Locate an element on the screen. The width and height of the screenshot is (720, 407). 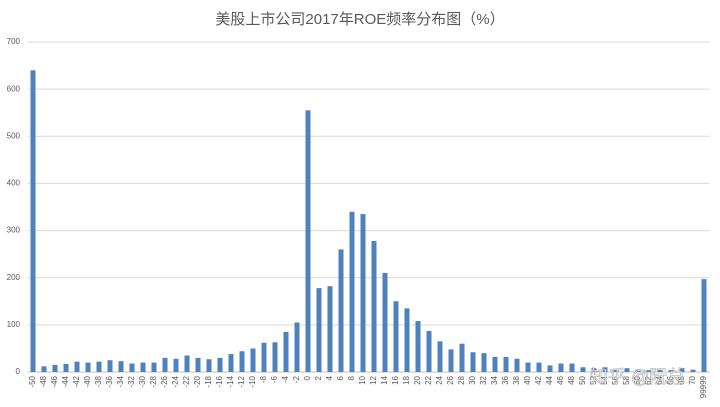
x-tick-label: 60 is located at coordinates (637, 379).